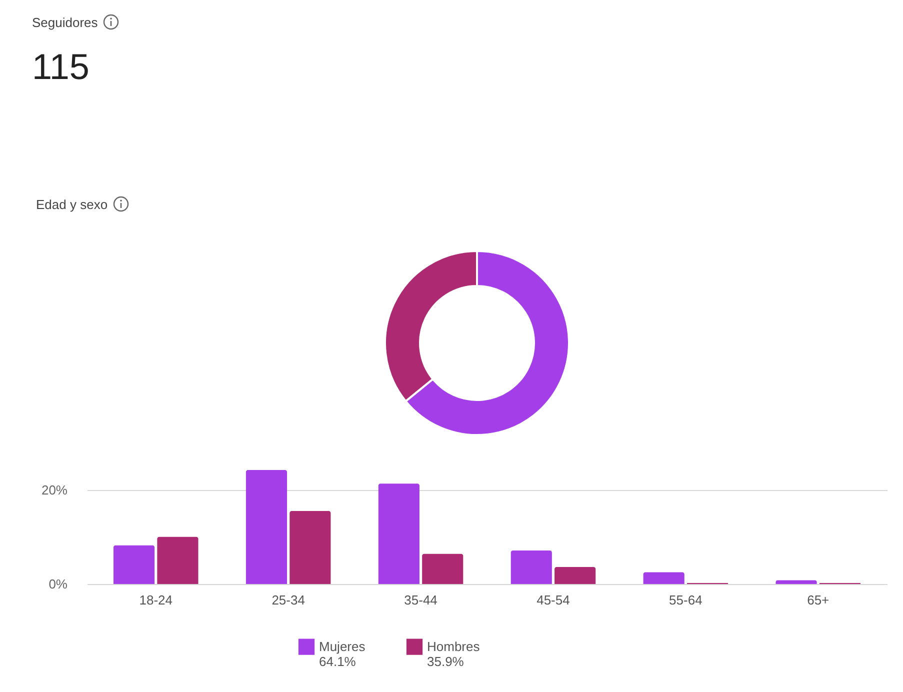 This screenshot has height=692, width=903. Describe the element at coordinates (155, 600) in the screenshot. I see `x-tick-label: 18-24` at that location.